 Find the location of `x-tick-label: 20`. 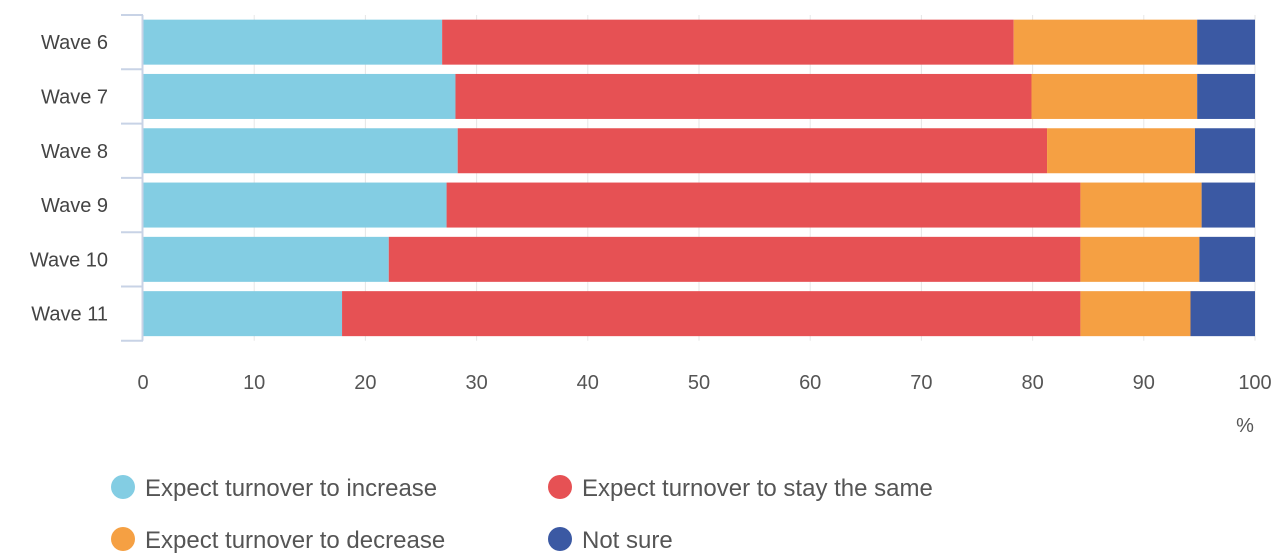

x-tick-label: 20 is located at coordinates (365, 383).